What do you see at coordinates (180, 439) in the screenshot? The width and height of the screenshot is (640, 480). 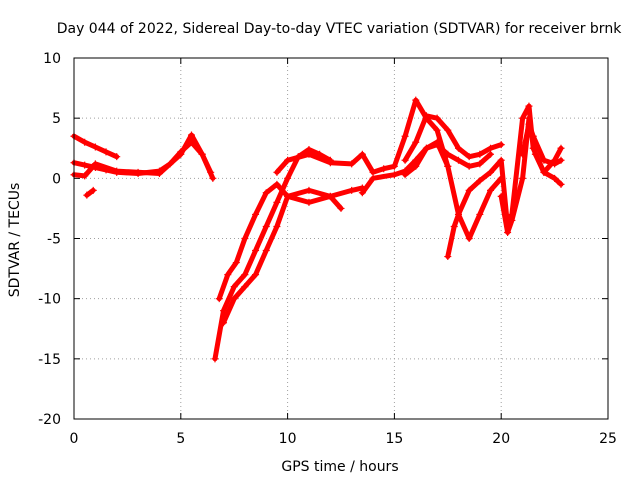 I see `x-tick-label: 5` at bounding box center [180, 439].